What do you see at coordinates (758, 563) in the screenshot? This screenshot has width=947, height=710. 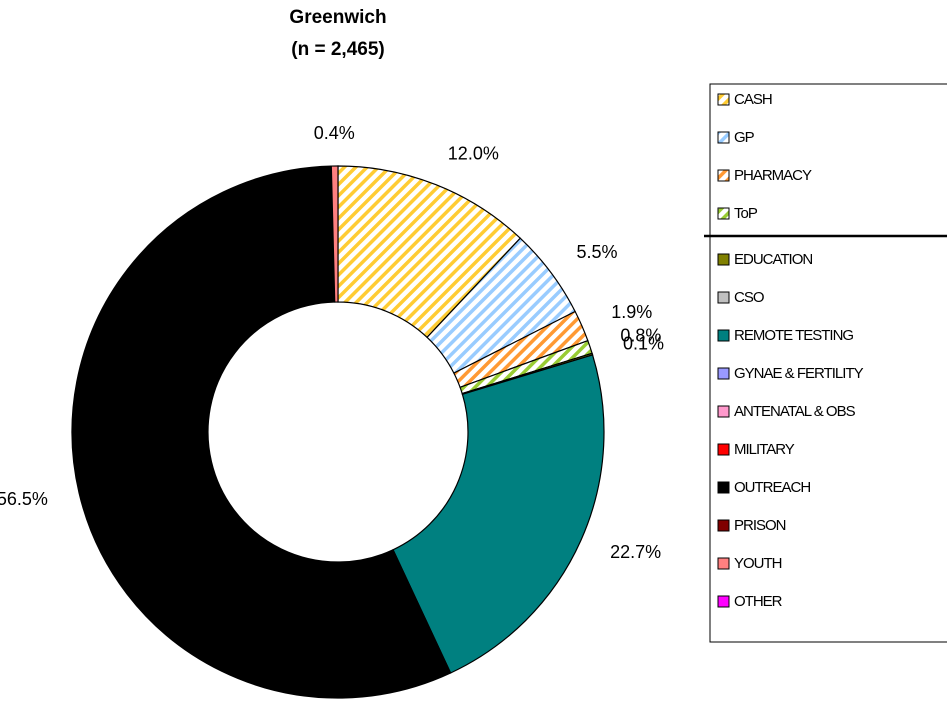 I see `legend-label: YOUTH` at bounding box center [758, 563].